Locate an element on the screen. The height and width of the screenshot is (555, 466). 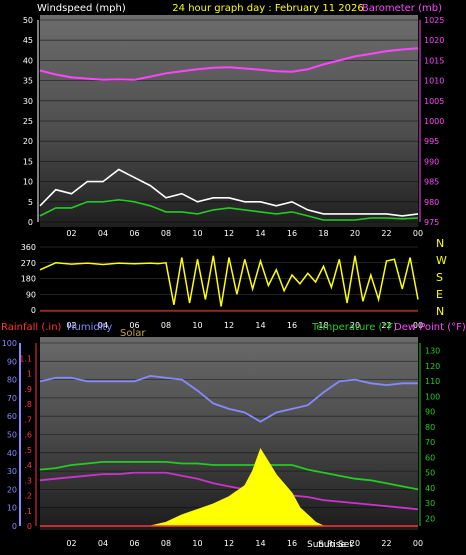
series-solar is located at coordinates (237, 487).